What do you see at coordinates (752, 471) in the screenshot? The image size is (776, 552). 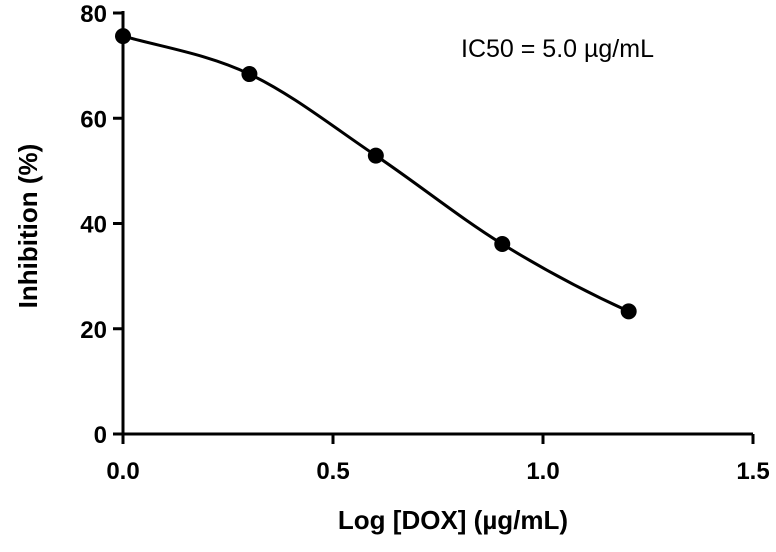 I see `x-tick-label: 1.5` at bounding box center [752, 471].